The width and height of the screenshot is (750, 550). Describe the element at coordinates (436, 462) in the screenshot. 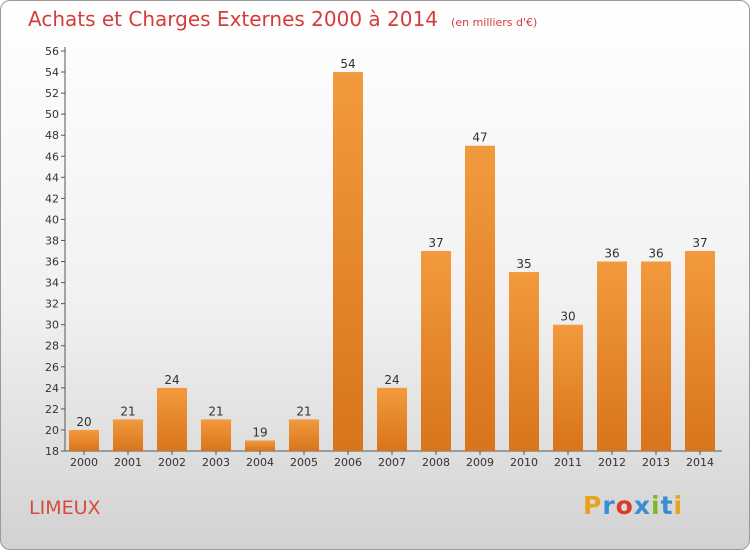

I see `x-tick-label: 2008` at that location.